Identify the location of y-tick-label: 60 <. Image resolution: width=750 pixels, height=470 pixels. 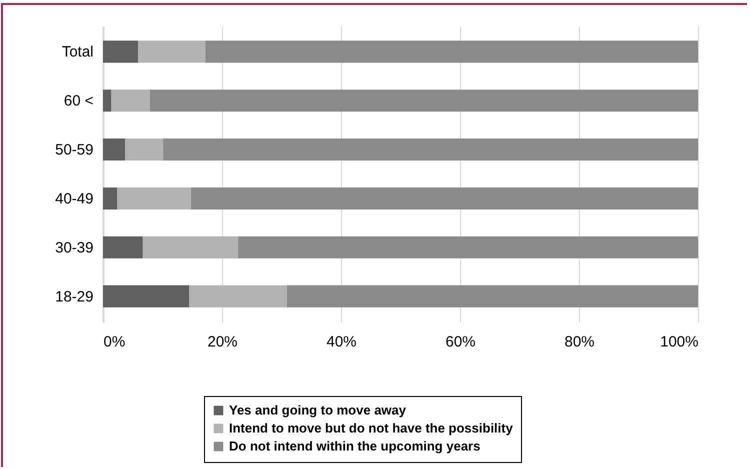
(79, 101).